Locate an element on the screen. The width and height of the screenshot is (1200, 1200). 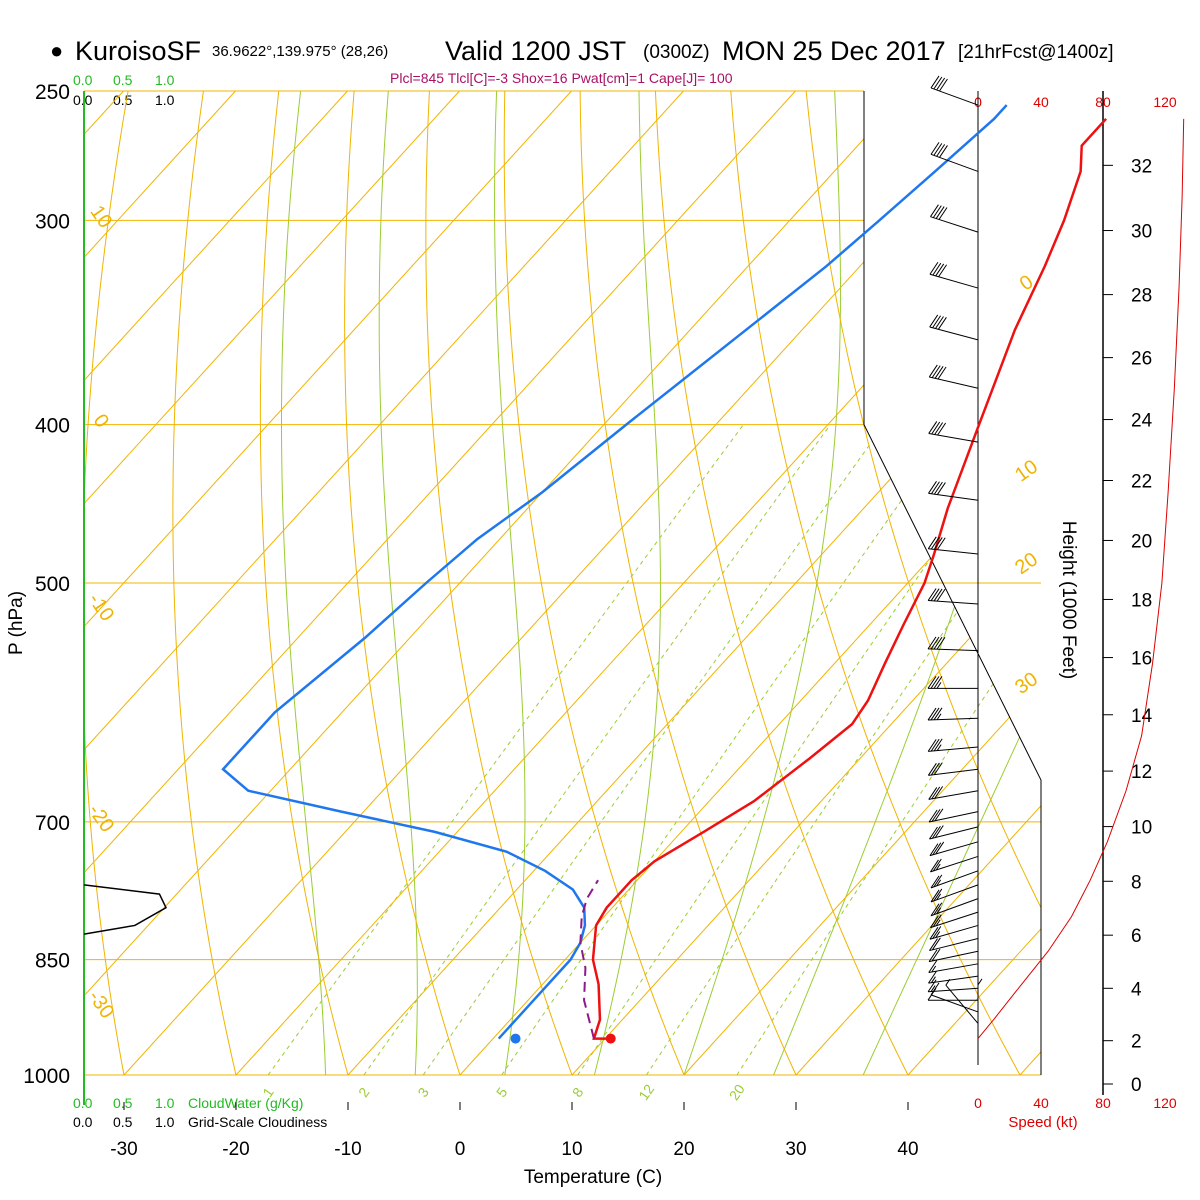
height-axis-title: Height (1000 Feet) is located at coordinates (1068, 600).